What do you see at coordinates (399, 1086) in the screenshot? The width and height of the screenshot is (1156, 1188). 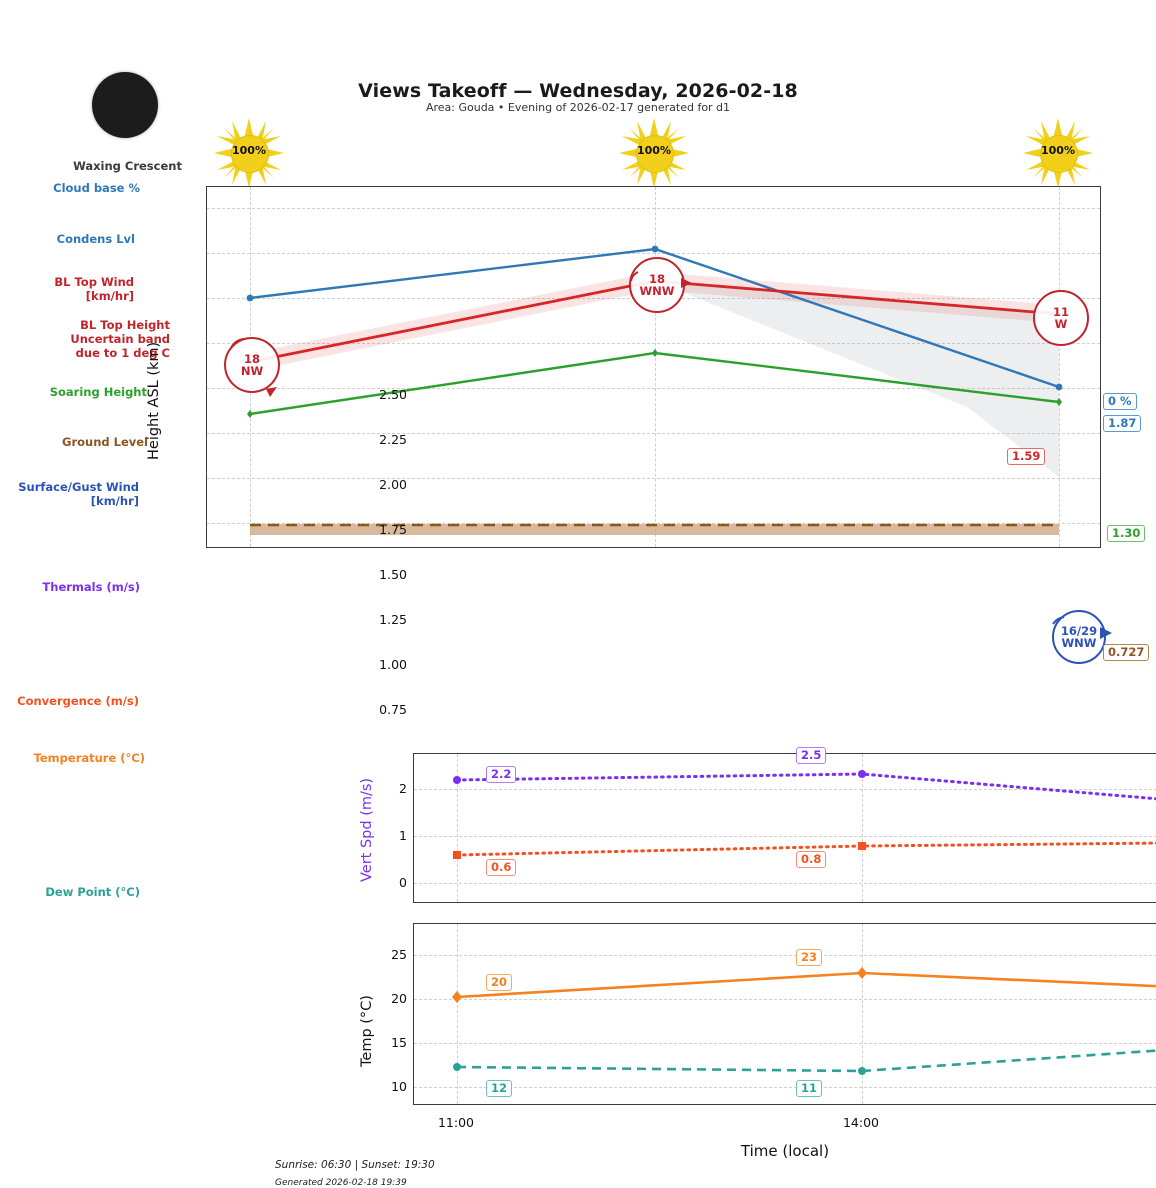 I see `ytick: 10` at bounding box center [399, 1086].